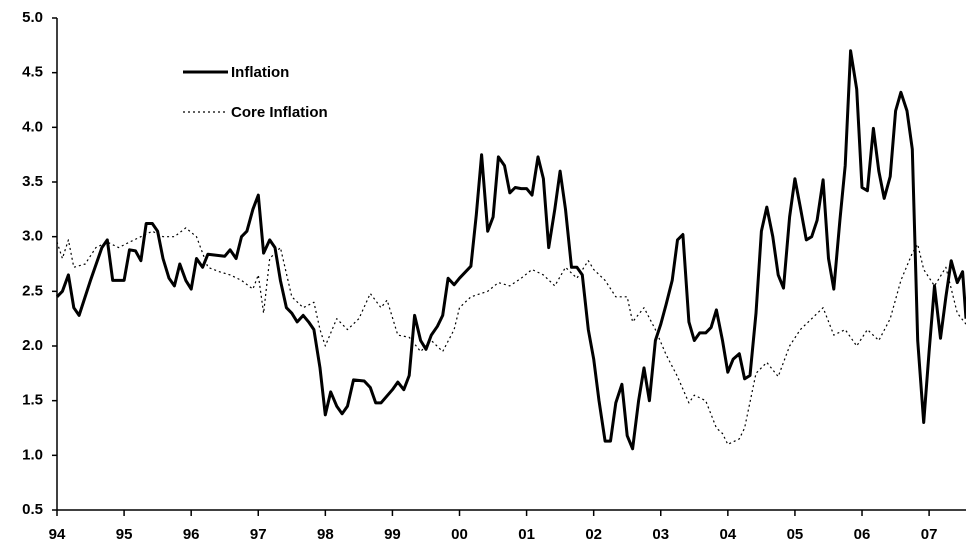 This screenshot has width=966, height=547. What do you see at coordinates (258, 534) in the screenshot?
I see `x-tick-label: 97` at bounding box center [258, 534].